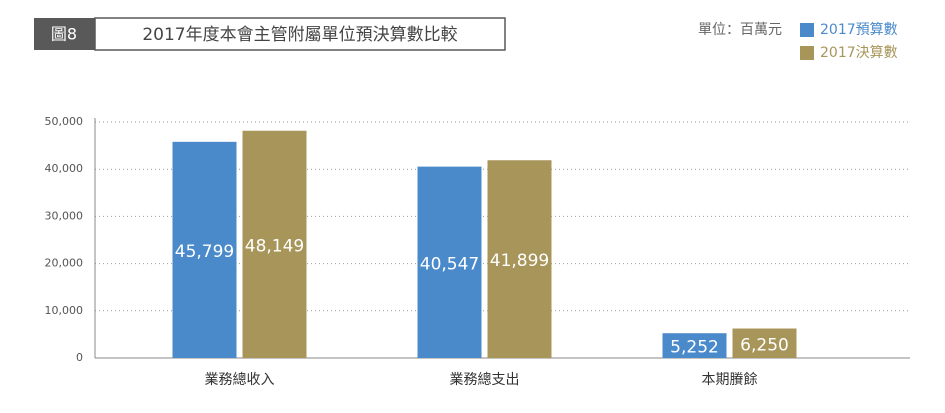 Image resolution: width=945 pixels, height=413 pixels. Describe the element at coordinates (740, 30) in the screenshot. I see `unit-label: 單位：百萬元` at that location.